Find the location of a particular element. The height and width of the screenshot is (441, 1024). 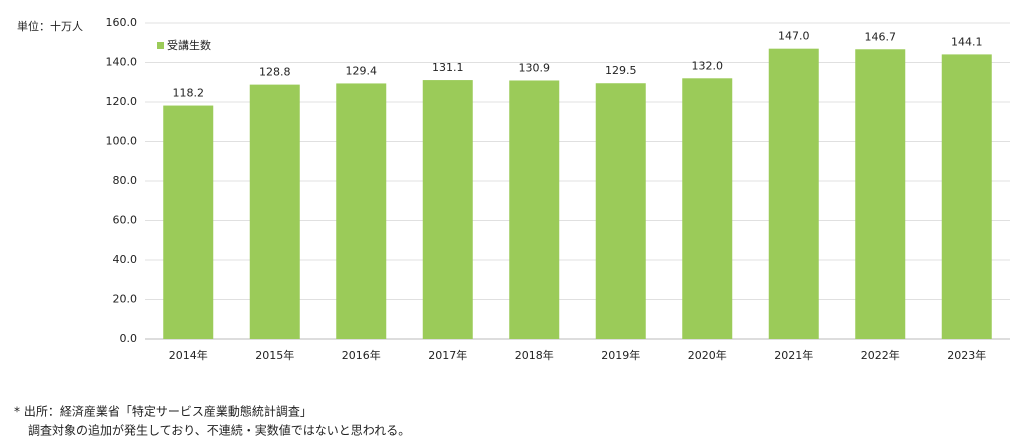

data-label: 146.7 is located at coordinates (881, 36).